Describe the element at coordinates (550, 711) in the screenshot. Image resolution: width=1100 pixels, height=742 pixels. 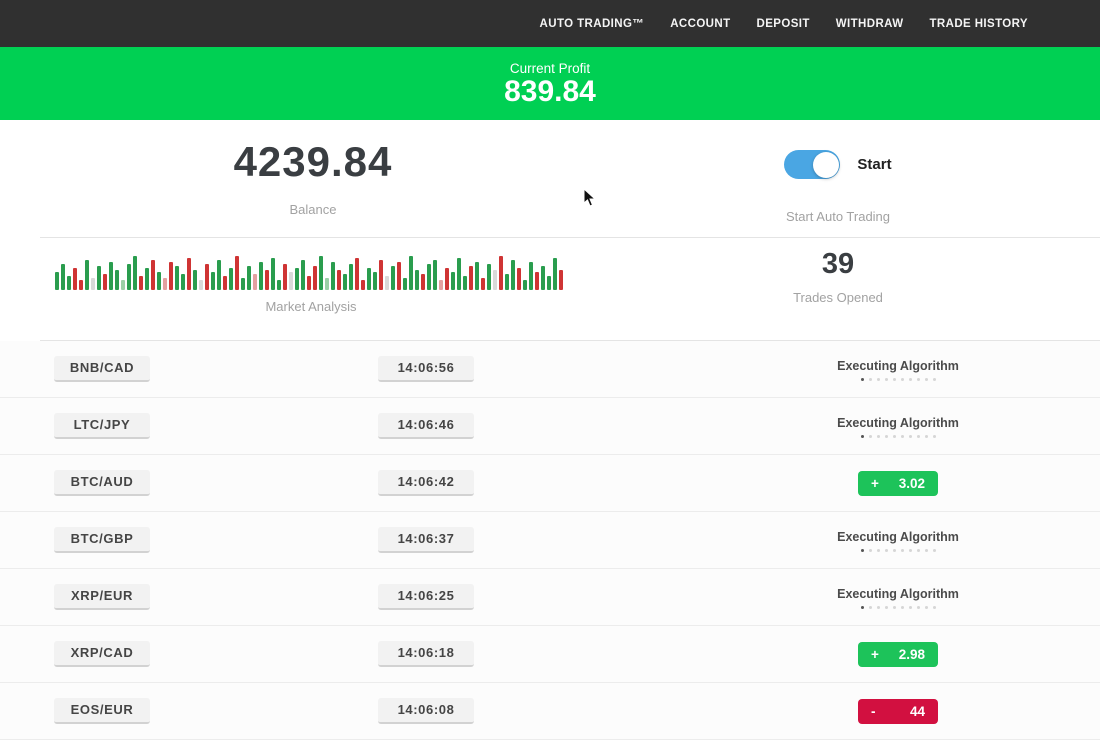
I see `trade-row: EOS/EUR 14:06:08 - 44` at that location.